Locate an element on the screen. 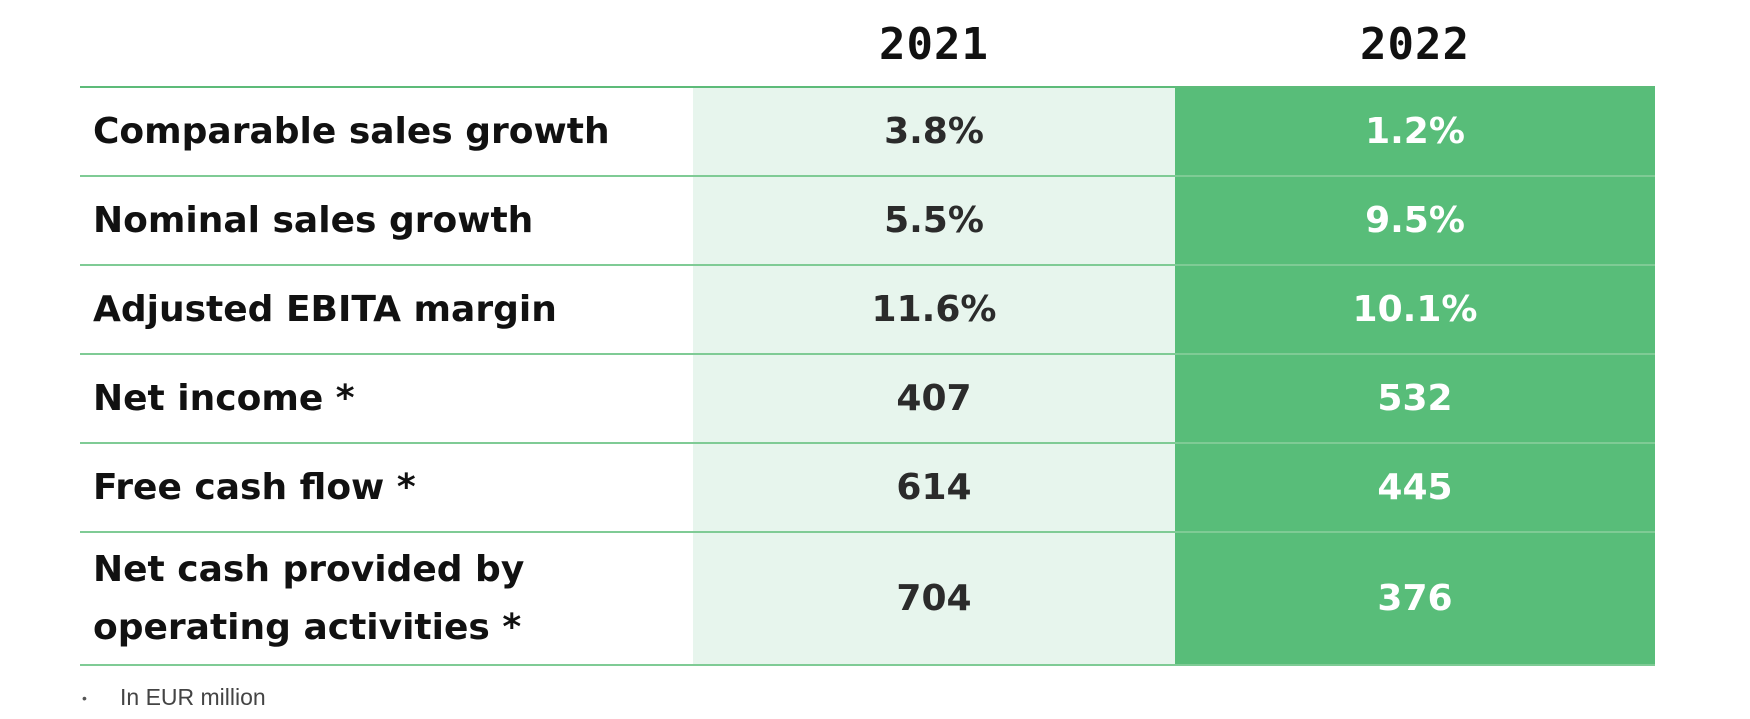 Image resolution: width=1750 pixels, height=719 pixels. row-label: Free cash flow * is located at coordinates (386, 487).